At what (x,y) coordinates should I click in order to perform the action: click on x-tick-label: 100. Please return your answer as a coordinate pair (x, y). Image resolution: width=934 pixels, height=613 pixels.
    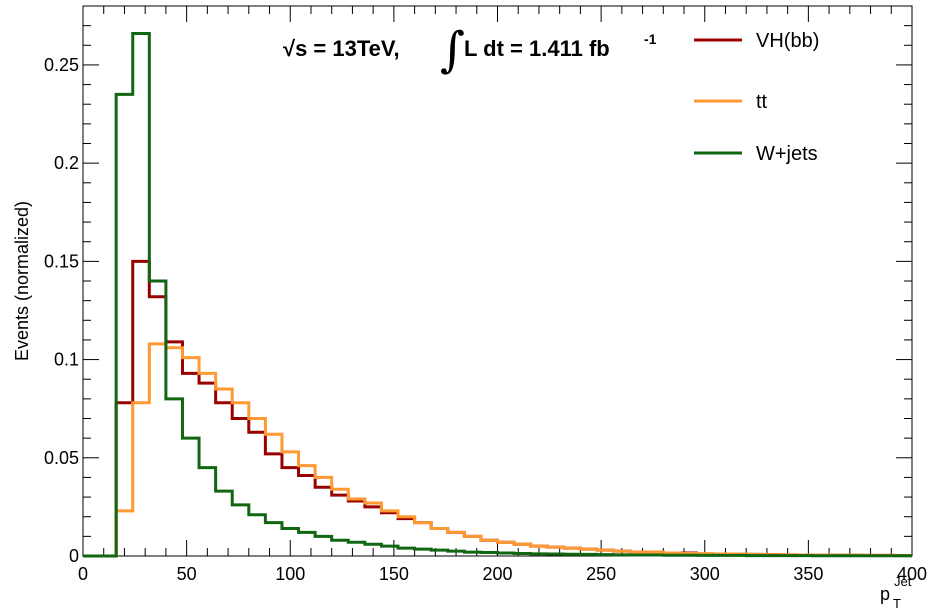
    Looking at the image, I should click on (290, 574).